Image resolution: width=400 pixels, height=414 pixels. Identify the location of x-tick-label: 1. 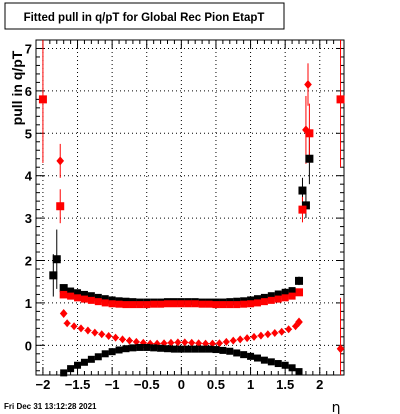
(250, 384).